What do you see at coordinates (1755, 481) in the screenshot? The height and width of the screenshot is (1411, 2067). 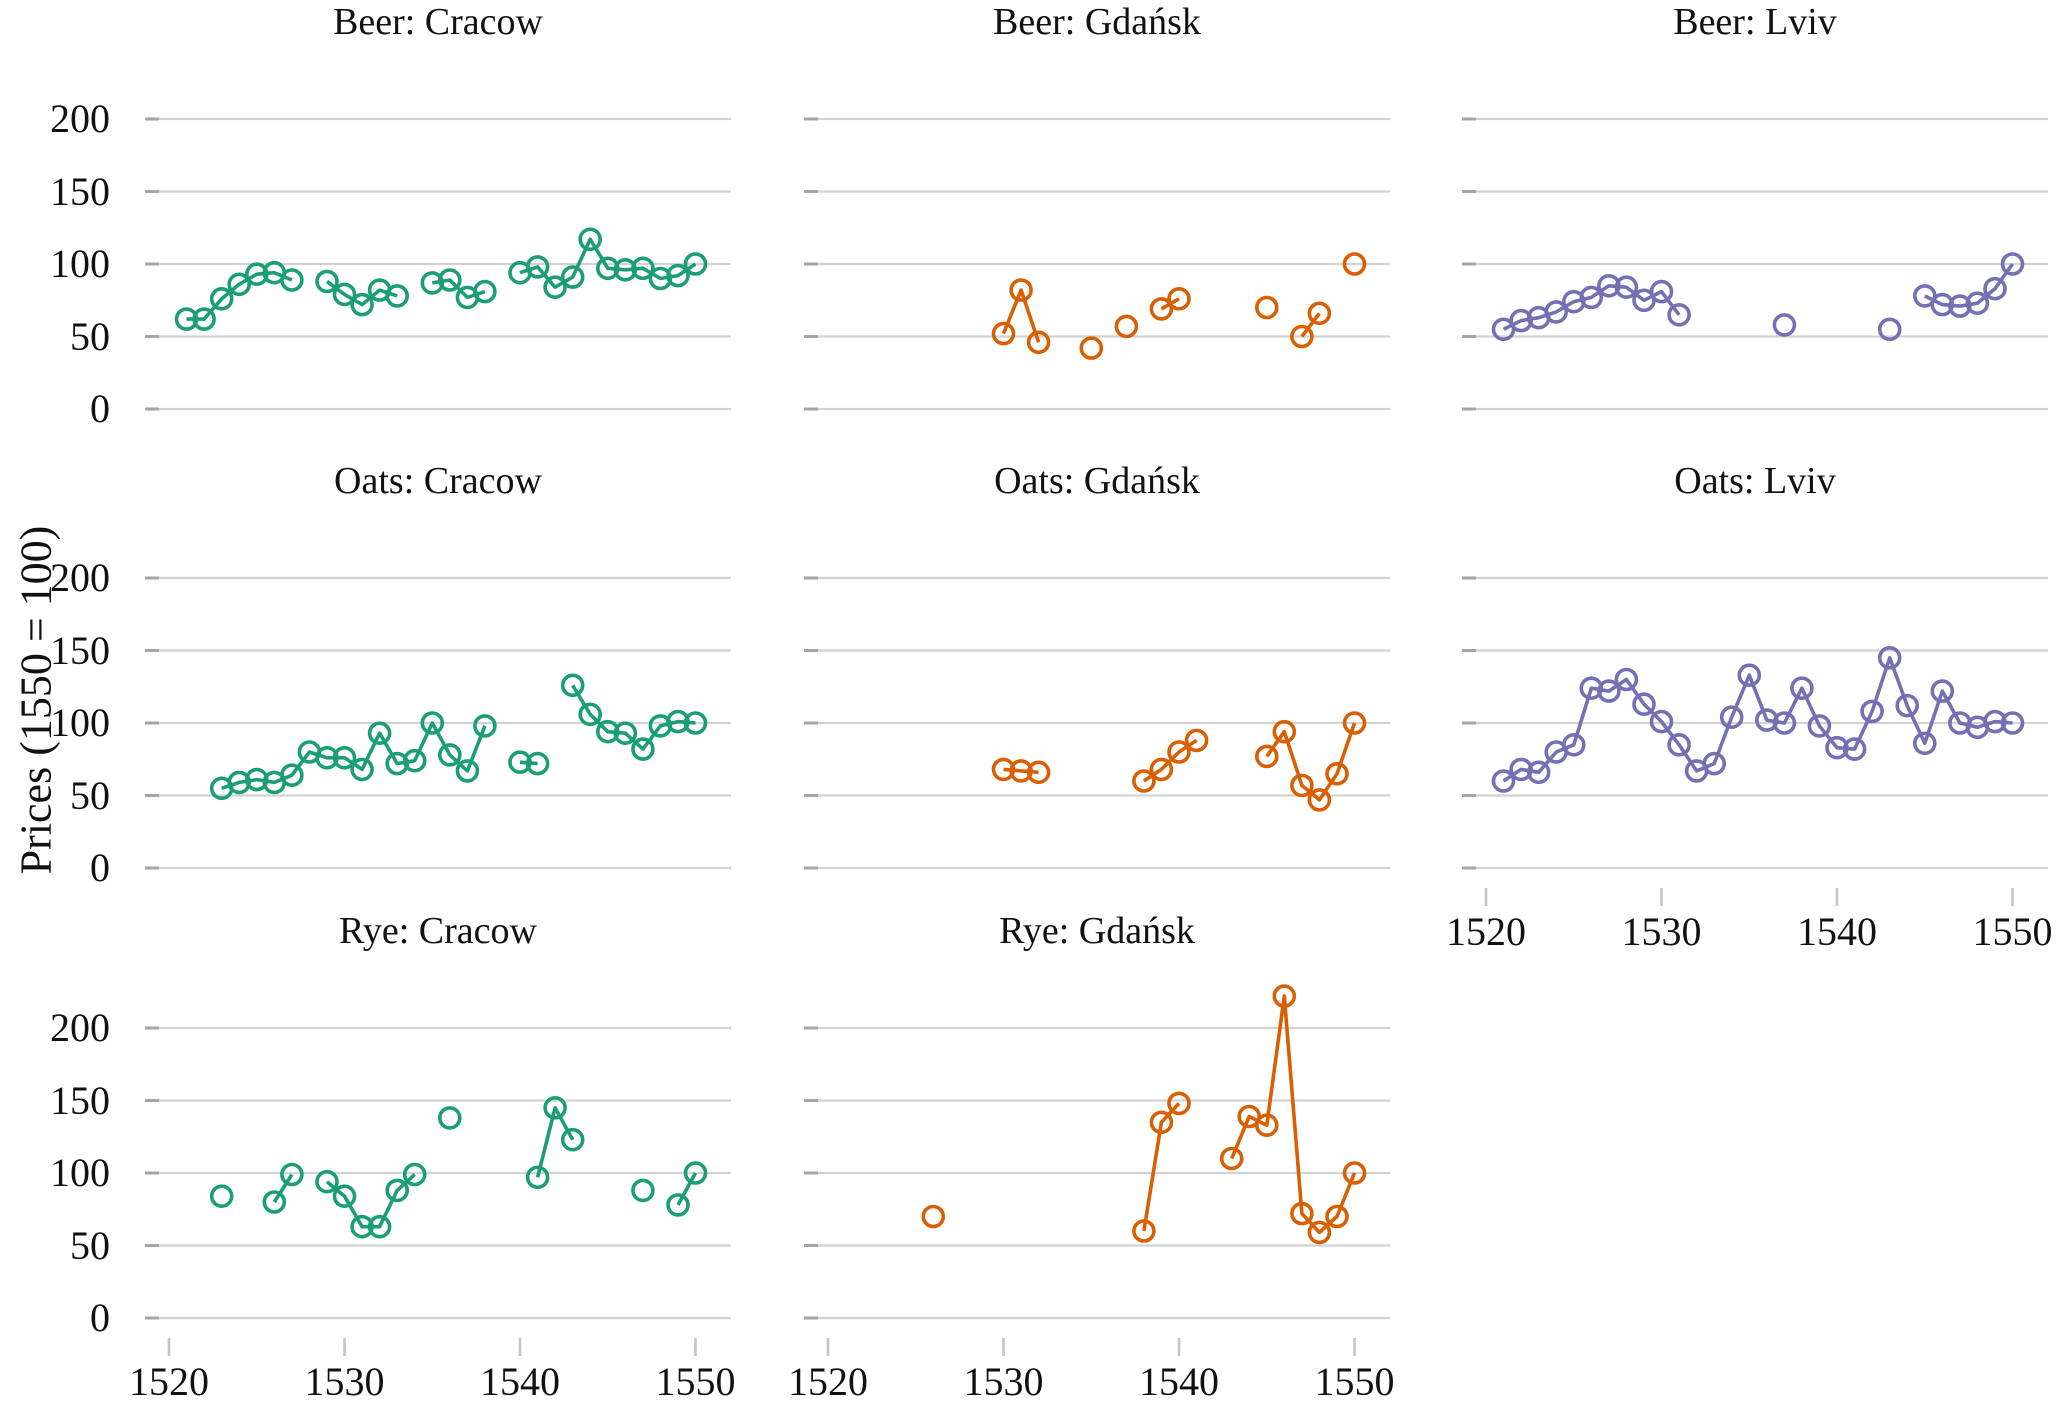 I see `panel-title: Oats: Lviv` at bounding box center [1755, 481].